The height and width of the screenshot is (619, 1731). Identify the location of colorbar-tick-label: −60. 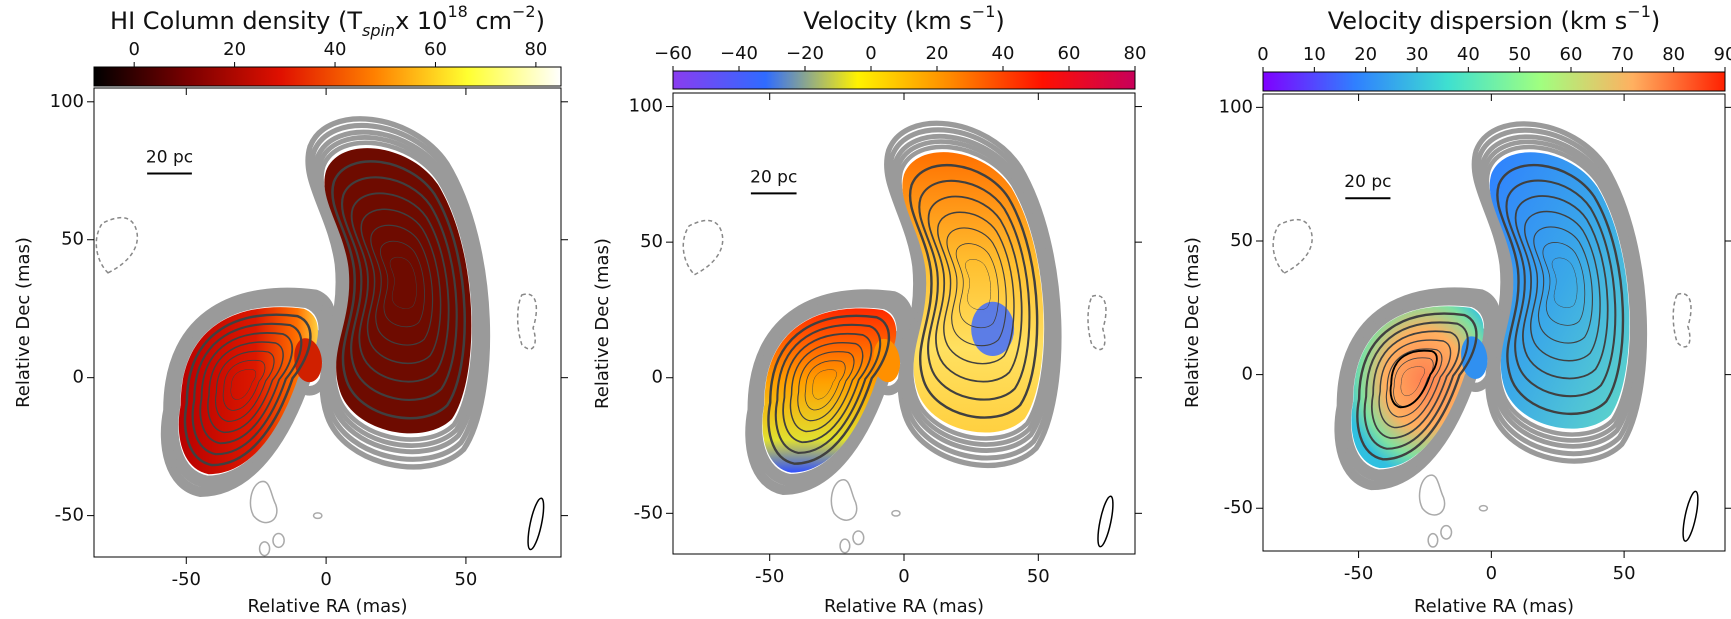
(673, 53).